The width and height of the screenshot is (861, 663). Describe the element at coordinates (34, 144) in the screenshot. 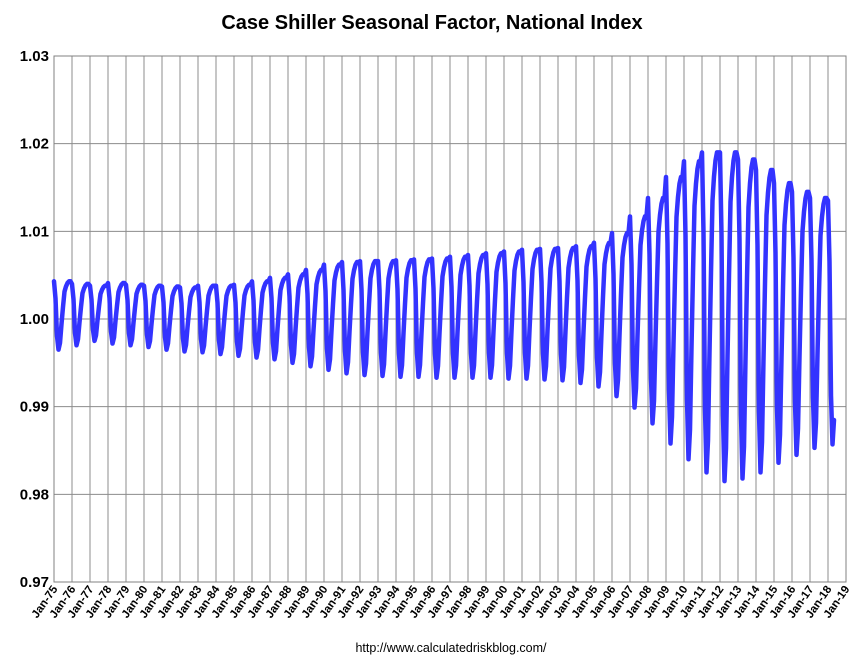

I see `y-tick-label: 1.02` at that location.